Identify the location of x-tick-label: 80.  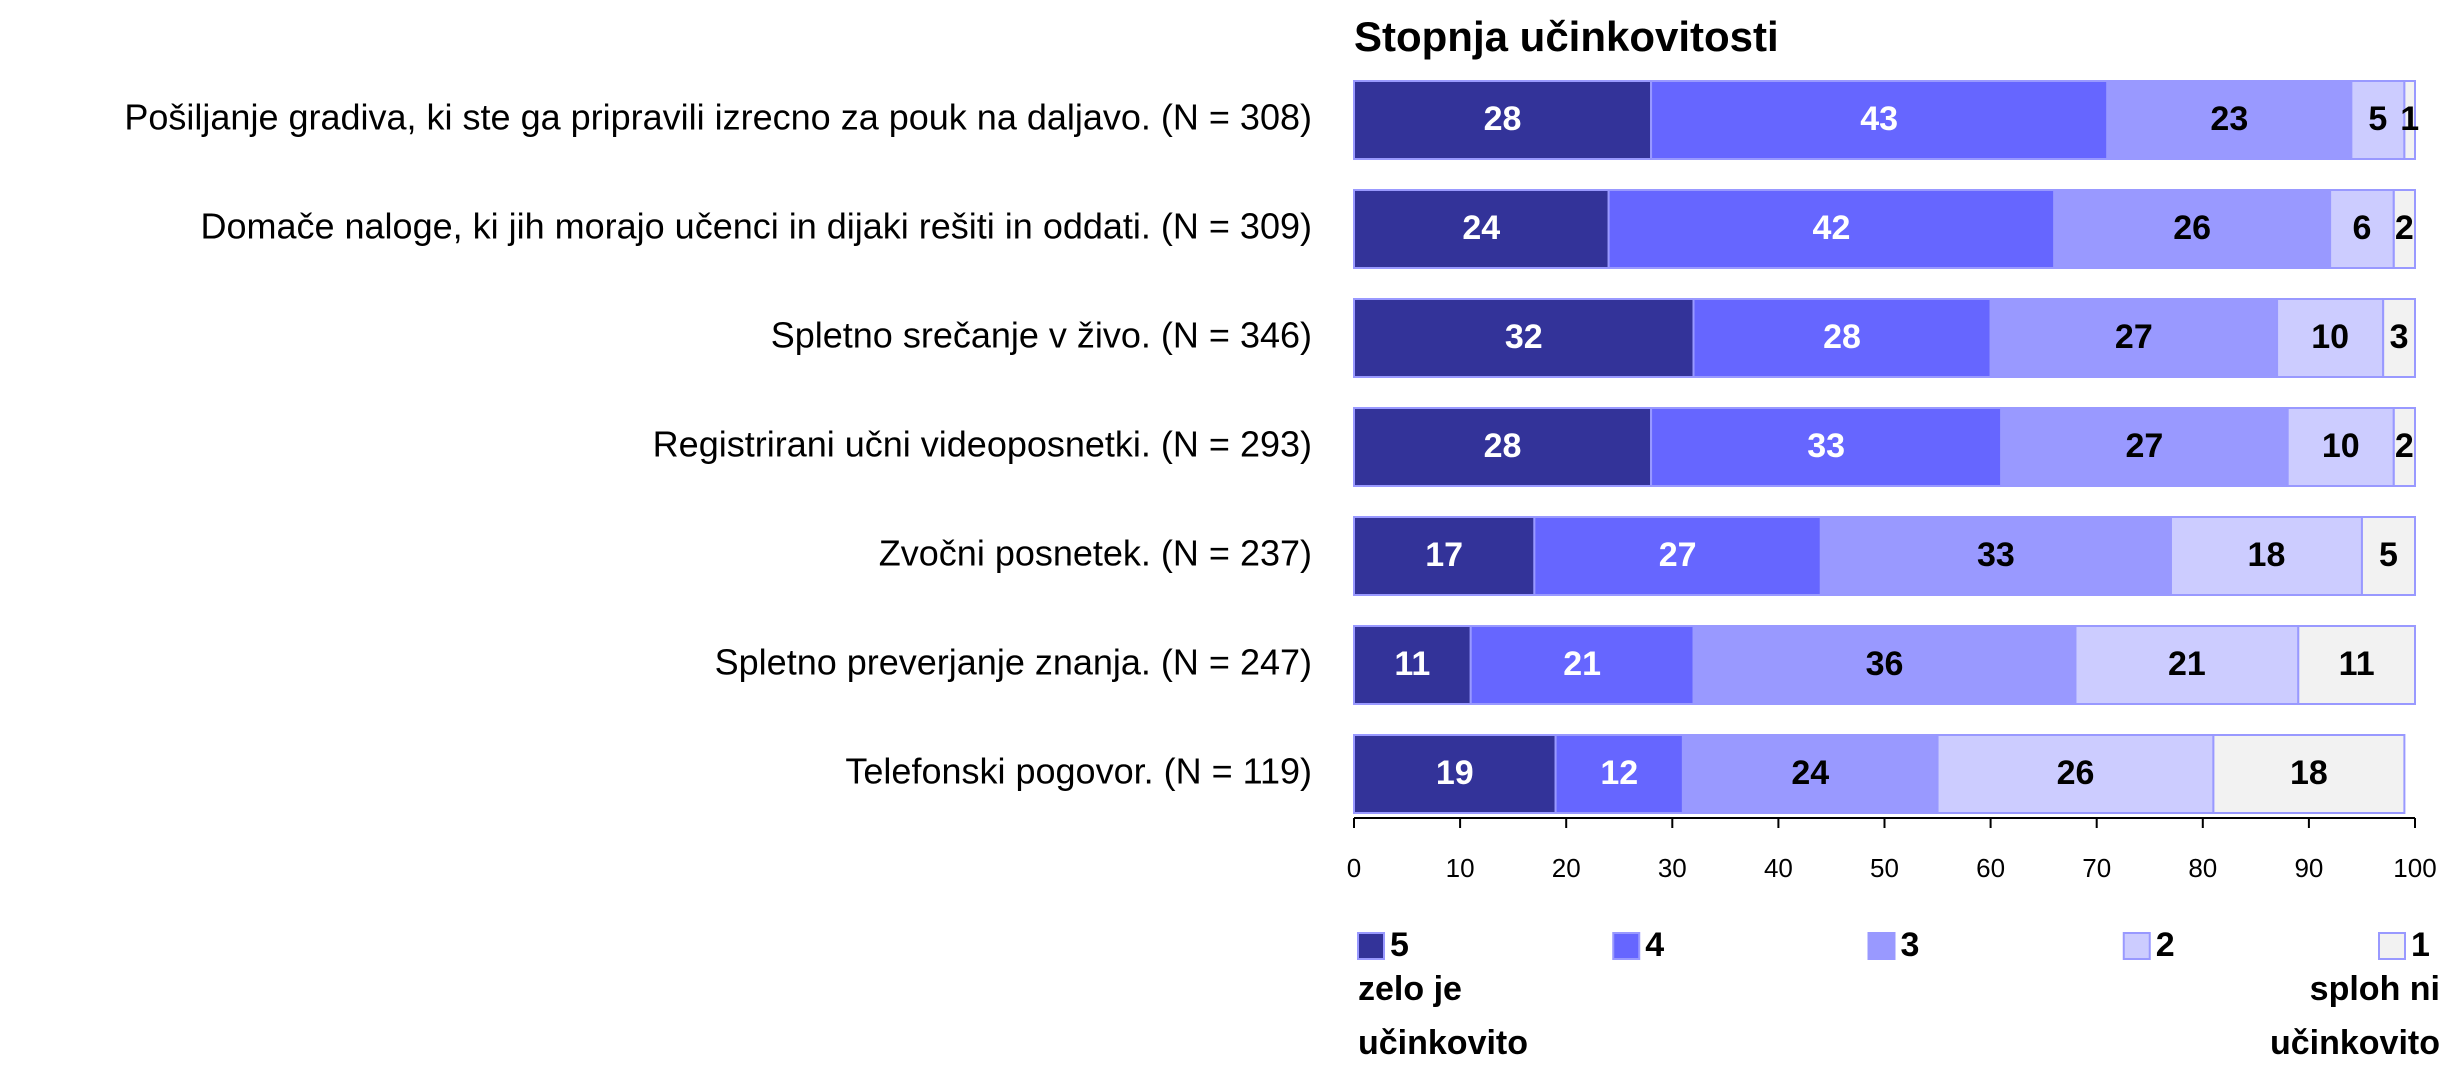
(2202, 868).